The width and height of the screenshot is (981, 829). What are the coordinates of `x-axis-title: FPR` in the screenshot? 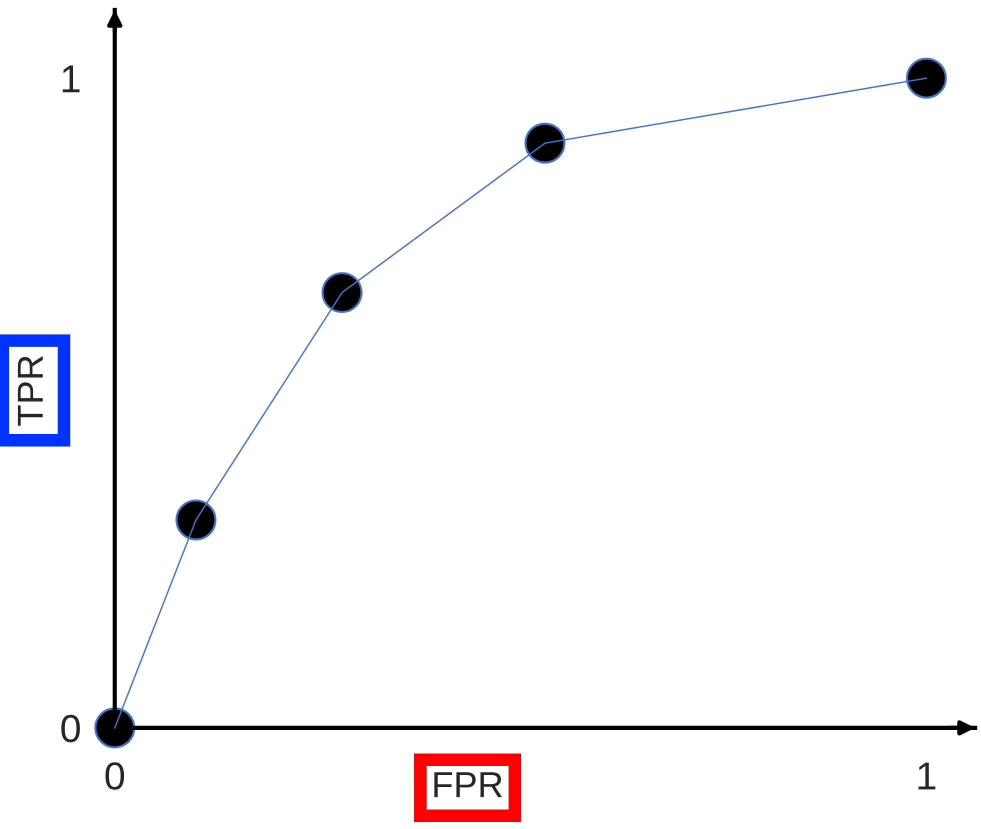 It's located at (468, 785).